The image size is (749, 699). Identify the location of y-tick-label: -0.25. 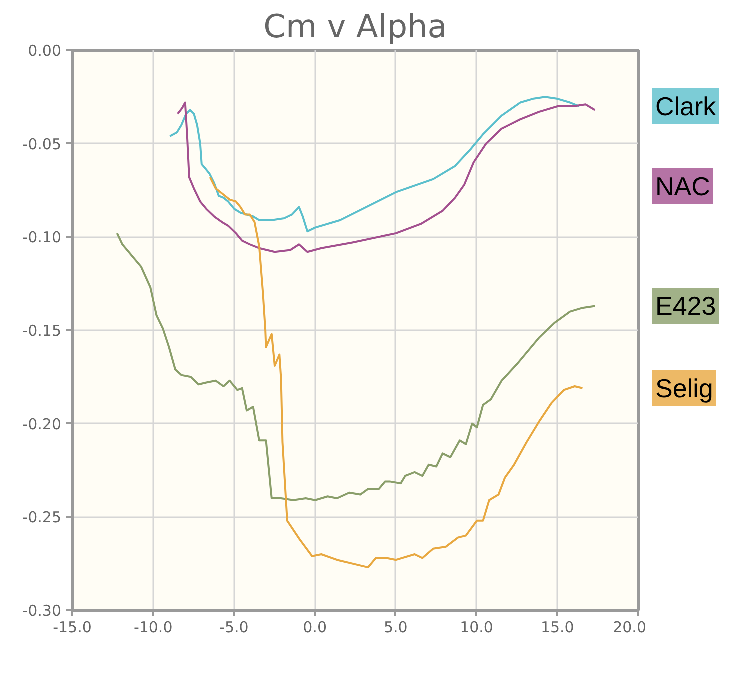
(42, 517).